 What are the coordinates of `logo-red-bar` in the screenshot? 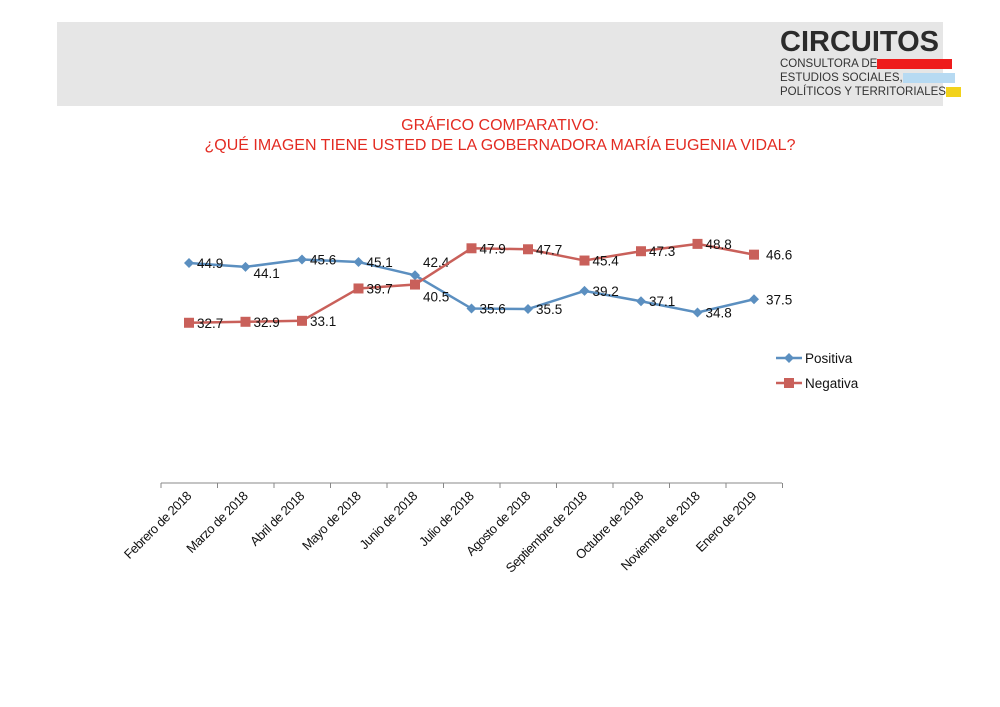 It's located at (915, 64).